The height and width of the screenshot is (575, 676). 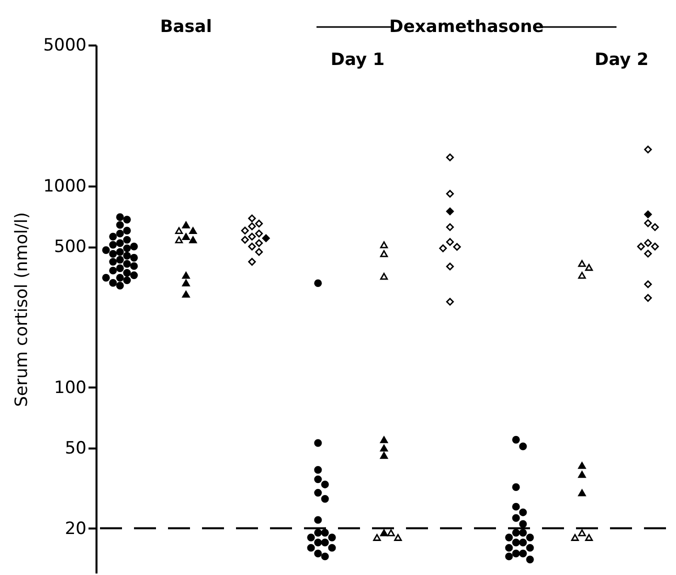 I want to click on annotation: Day 2, so click(x=621, y=60).